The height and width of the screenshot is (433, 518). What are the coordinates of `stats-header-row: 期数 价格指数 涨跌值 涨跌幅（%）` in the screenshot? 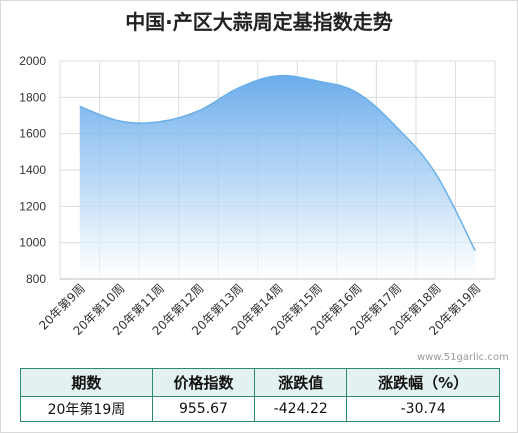 It's located at (260, 382).